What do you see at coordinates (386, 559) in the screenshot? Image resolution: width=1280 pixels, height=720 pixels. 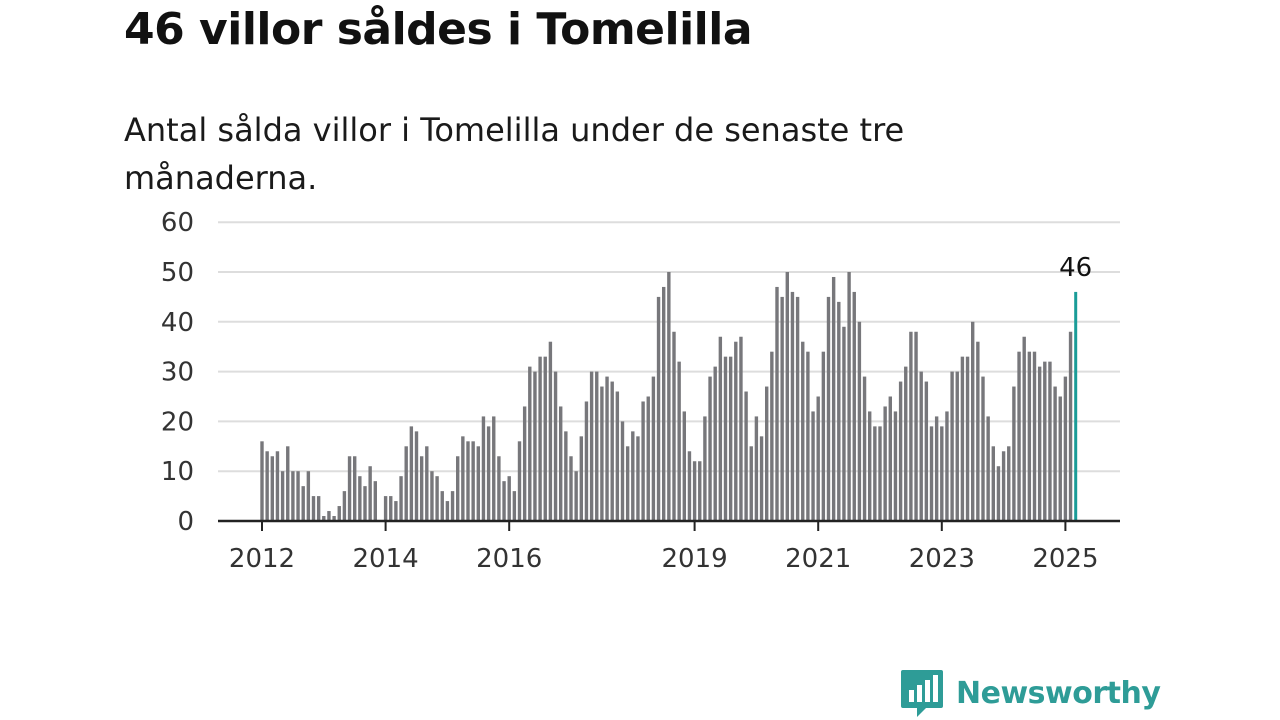 I see `x-tick-label: 2014` at bounding box center [386, 559].